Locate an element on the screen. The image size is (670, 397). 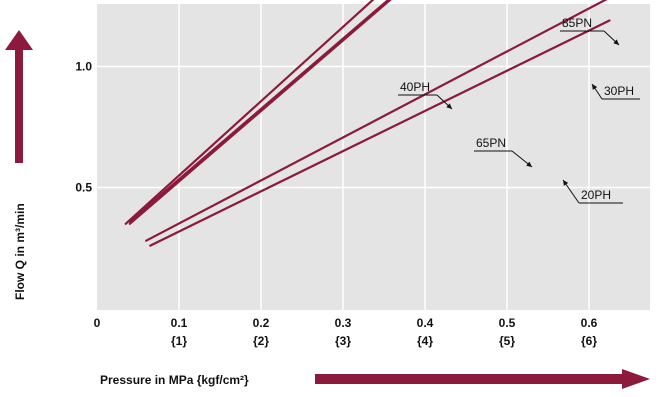
y-tick-label: 1.0 is located at coordinates (83, 67).